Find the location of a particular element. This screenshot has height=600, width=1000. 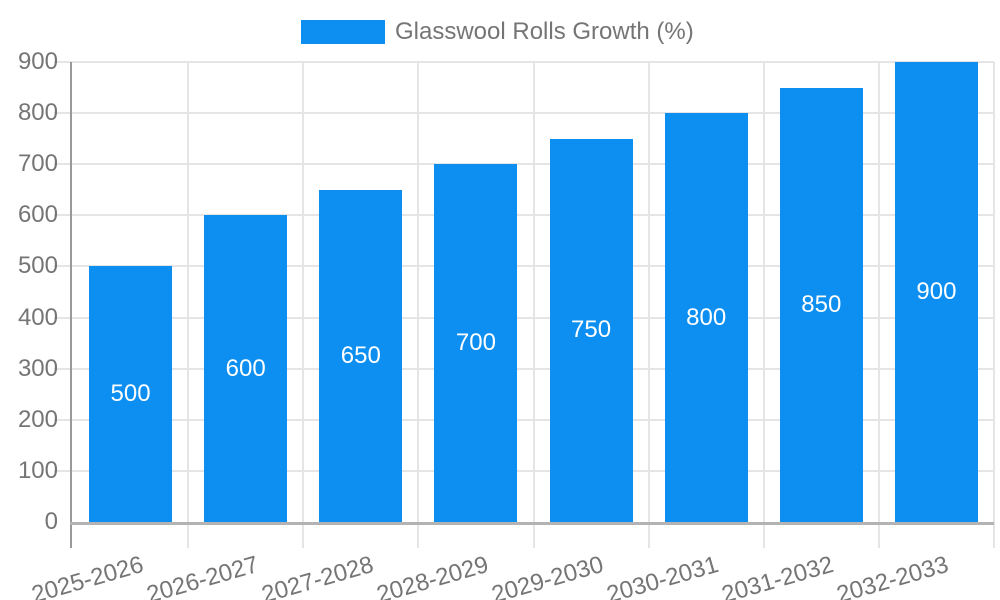

bar-value-label: 650 is located at coordinates (360, 355).